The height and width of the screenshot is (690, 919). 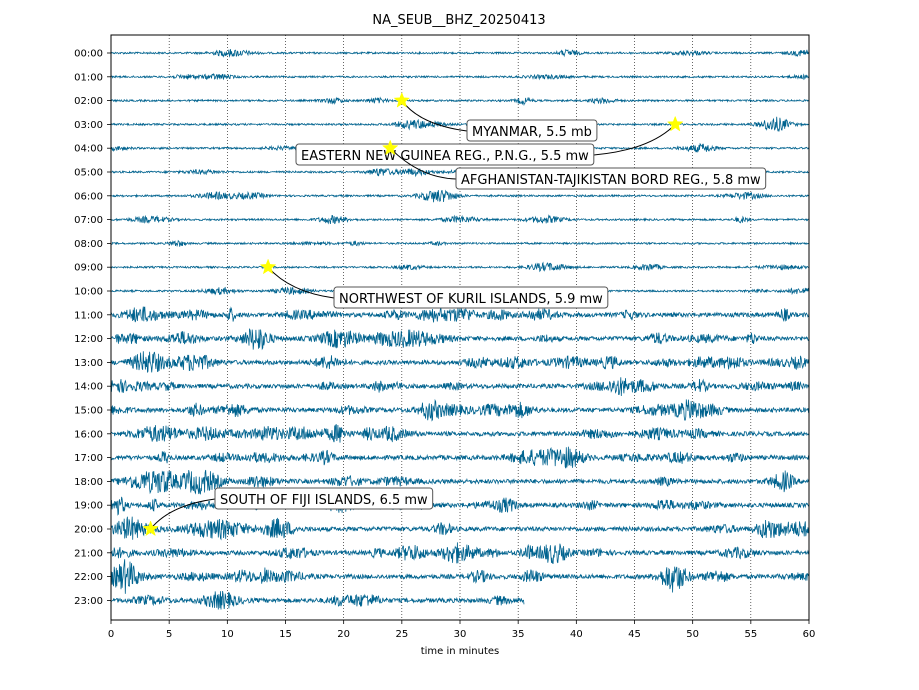 I want to click on x-tick-label: 50, so click(x=692, y=634).